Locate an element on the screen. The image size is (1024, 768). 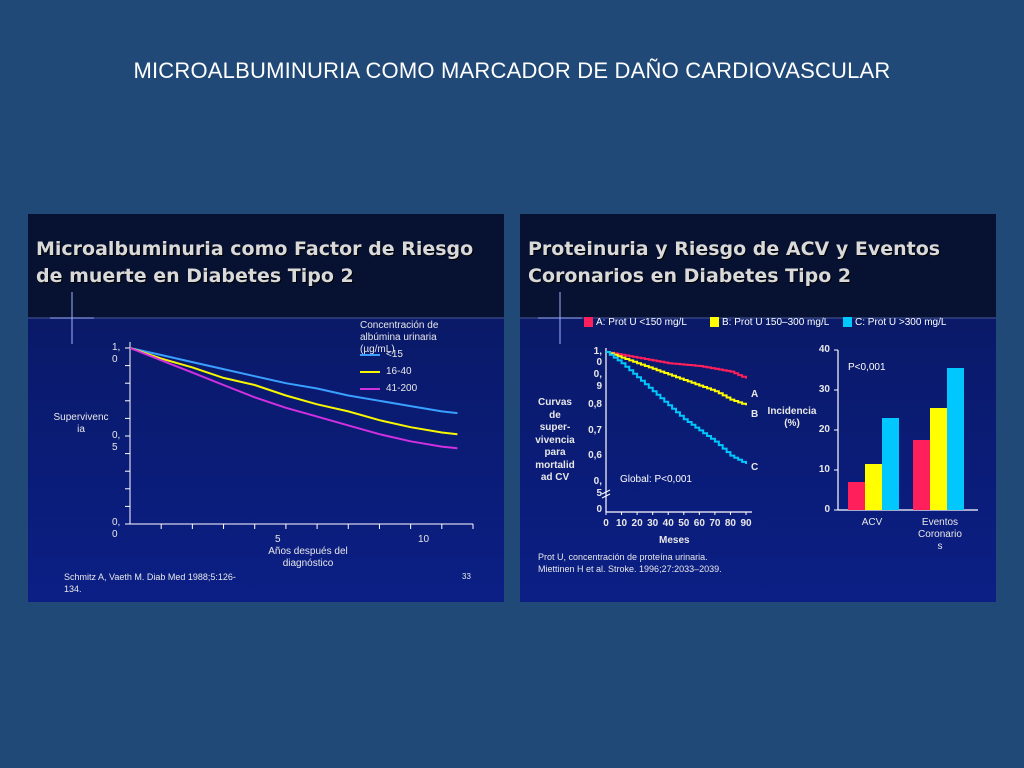
legend-label-C: C: Prot U >300 mg/L is located at coordinates (901, 322).